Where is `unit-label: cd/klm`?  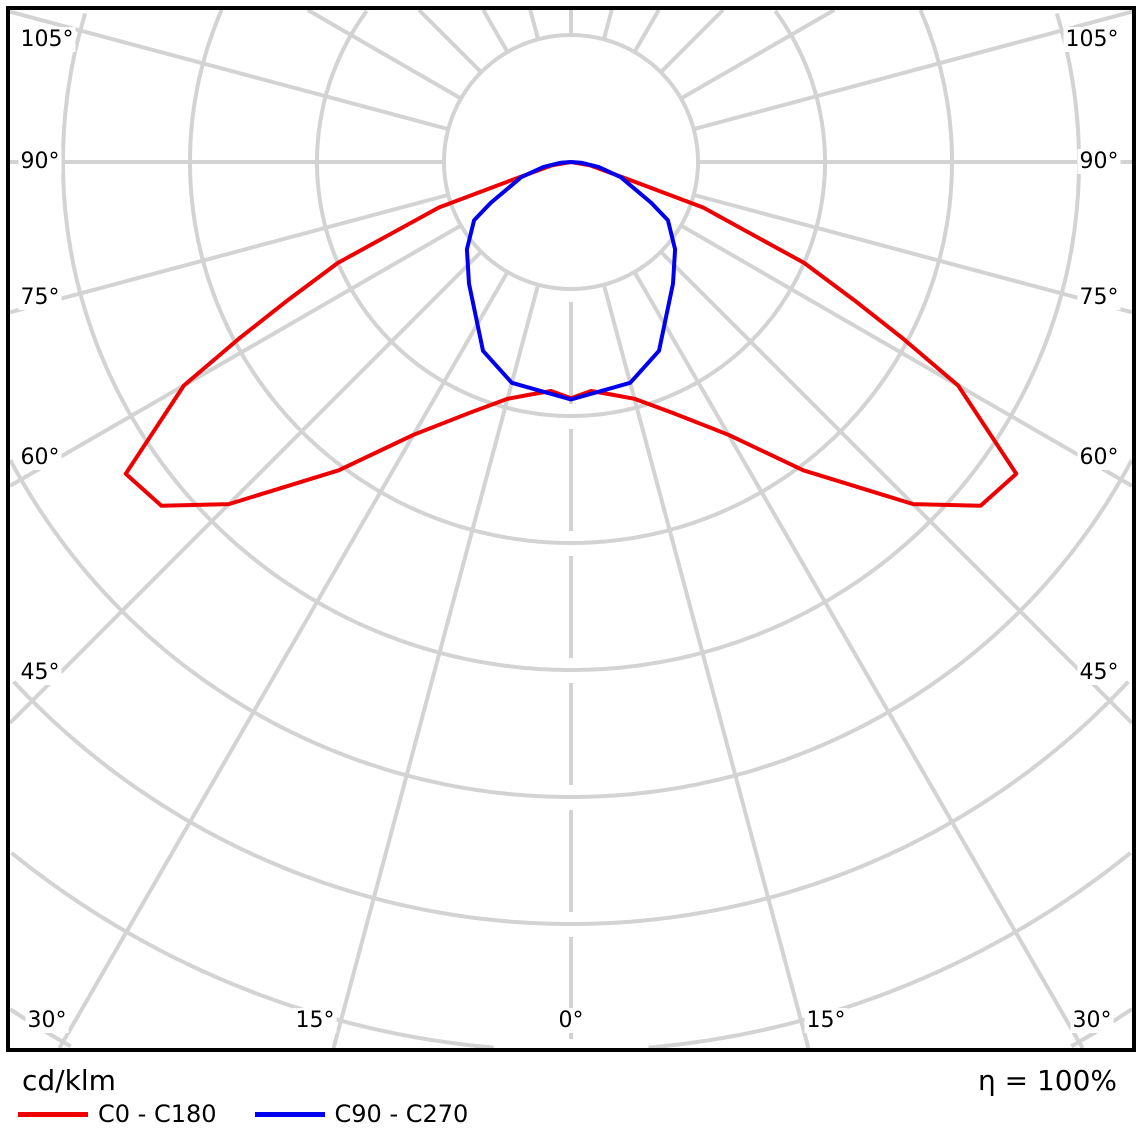
unit-label: cd/klm is located at coordinates (69, 1080).